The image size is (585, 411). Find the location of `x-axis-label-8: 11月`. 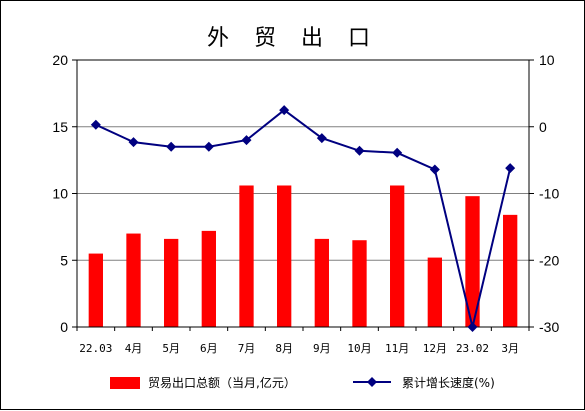

x-axis-label-8: 11月 is located at coordinates (397, 348).